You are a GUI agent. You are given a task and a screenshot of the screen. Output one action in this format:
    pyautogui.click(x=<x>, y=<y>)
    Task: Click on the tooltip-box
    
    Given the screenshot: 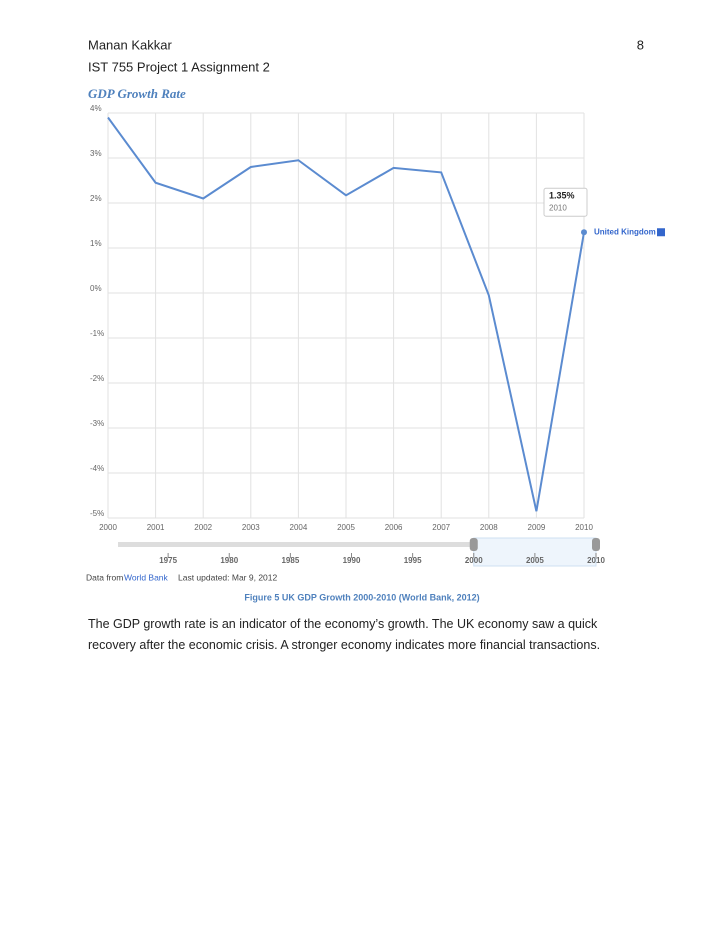 What is the action you would take?
    pyautogui.click(x=565, y=202)
    